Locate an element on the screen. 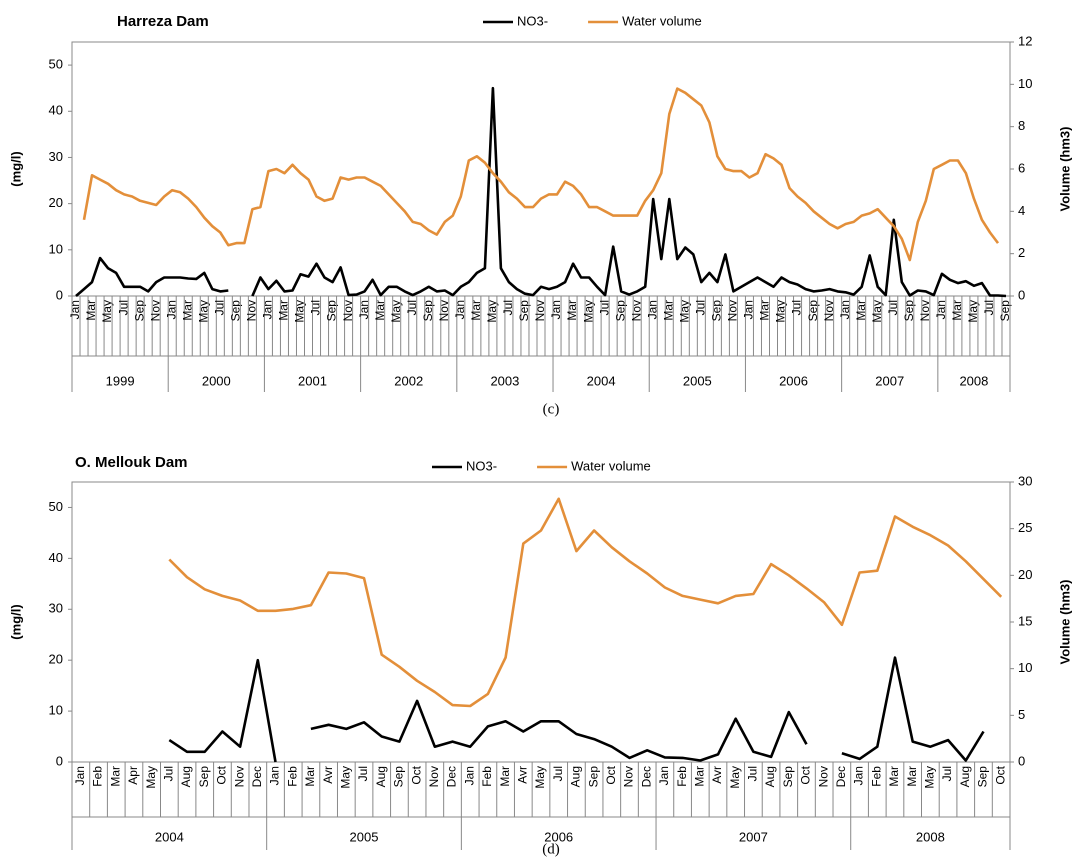  y2-tick-label: 25 is located at coordinates (1025, 527).